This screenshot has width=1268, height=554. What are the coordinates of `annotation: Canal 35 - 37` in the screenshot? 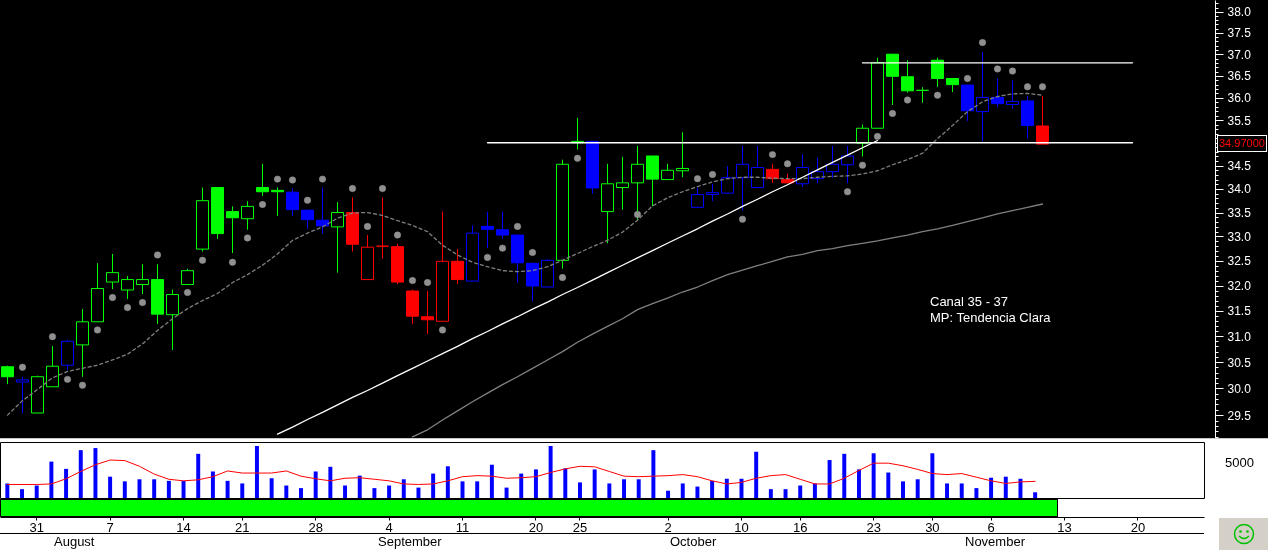 It's located at (969, 301).